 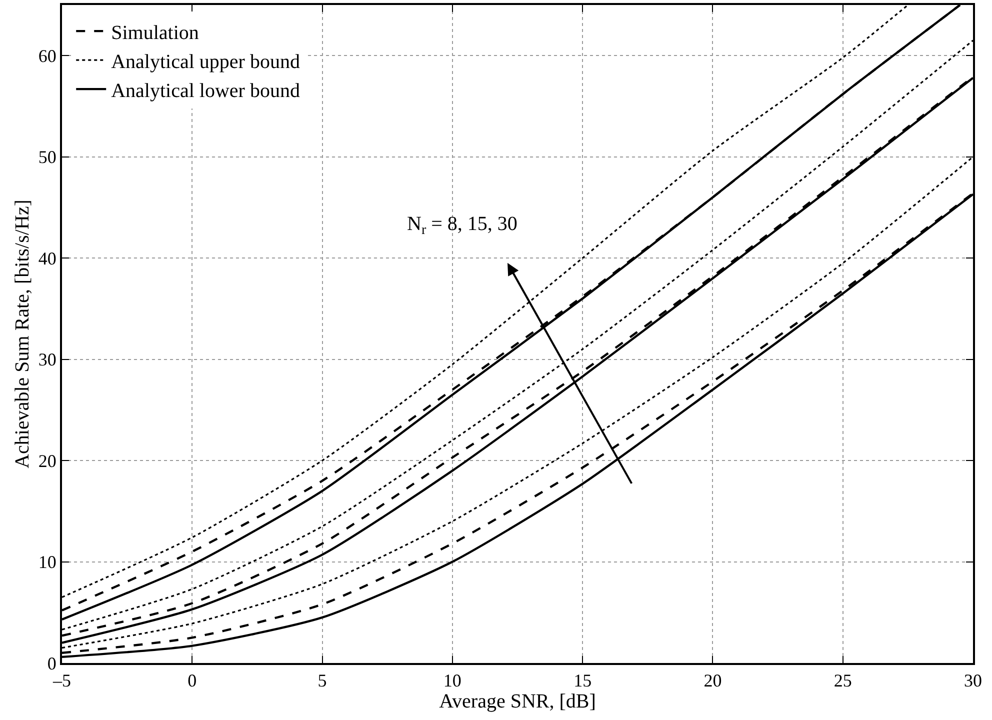 What do you see at coordinates (47, 562) in the screenshot?
I see `y-tick-label: 10` at bounding box center [47, 562].